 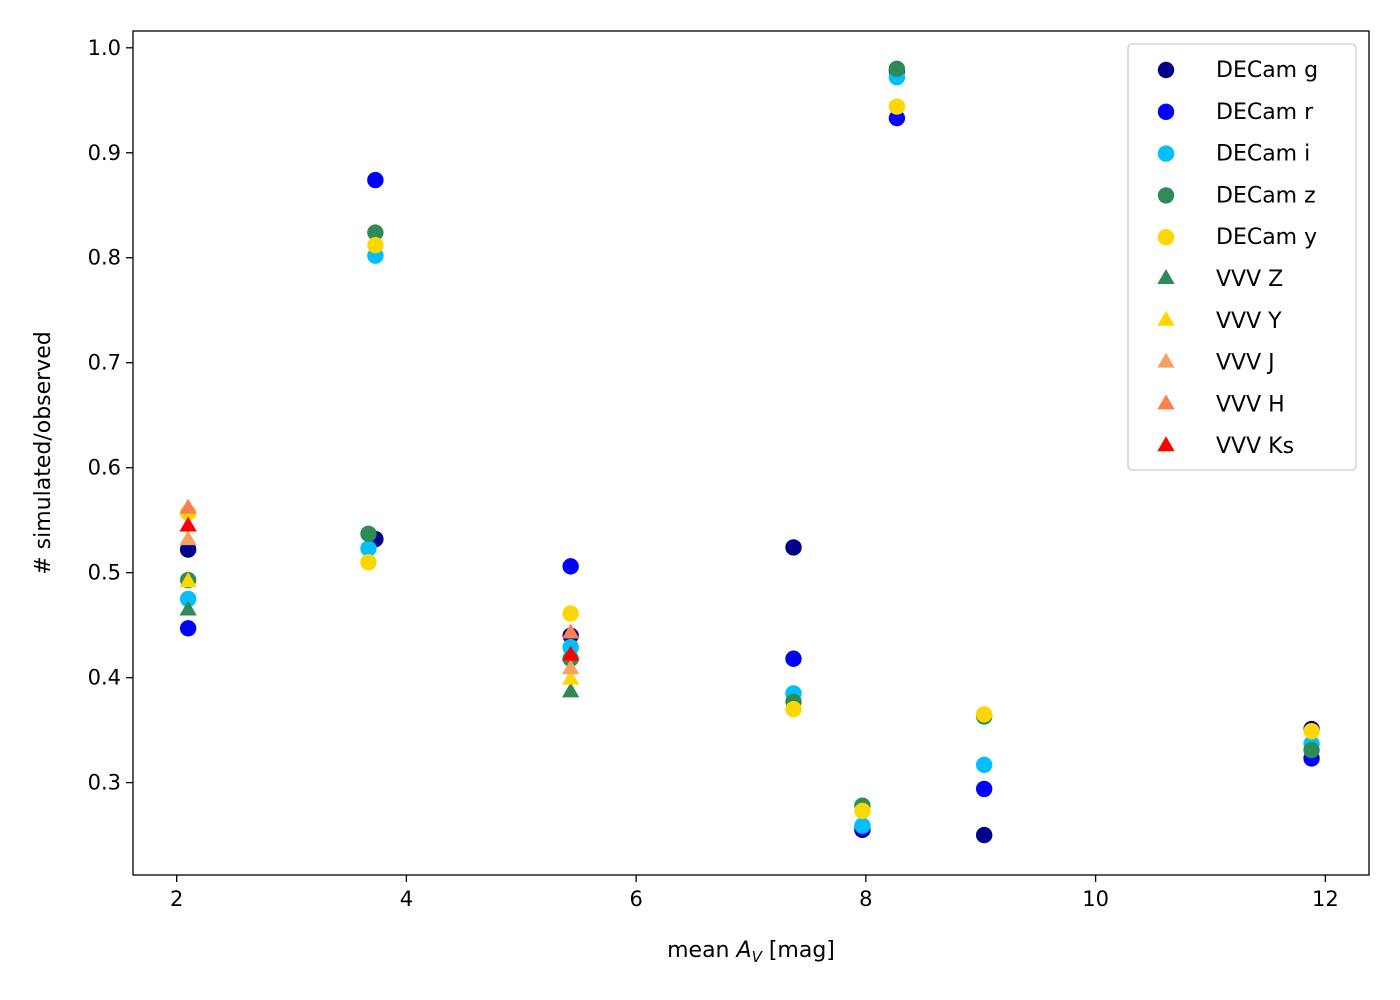 What do you see at coordinates (104, 153) in the screenshot?
I see `y-tick-label-0.9: 0.9` at bounding box center [104, 153].